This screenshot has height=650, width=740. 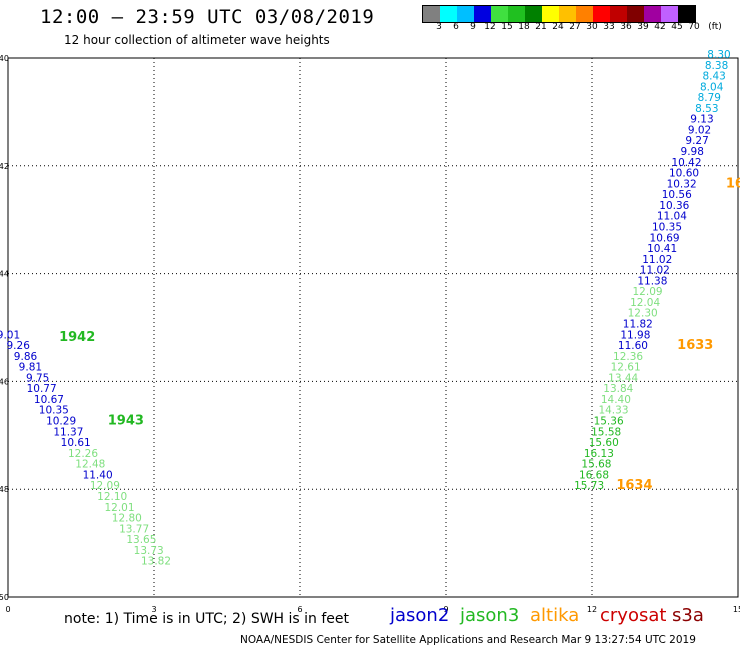 What do you see at coordinates (555, 615) in the screenshot?
I see `legend-altika: altika` at bounding box center [555, 615].